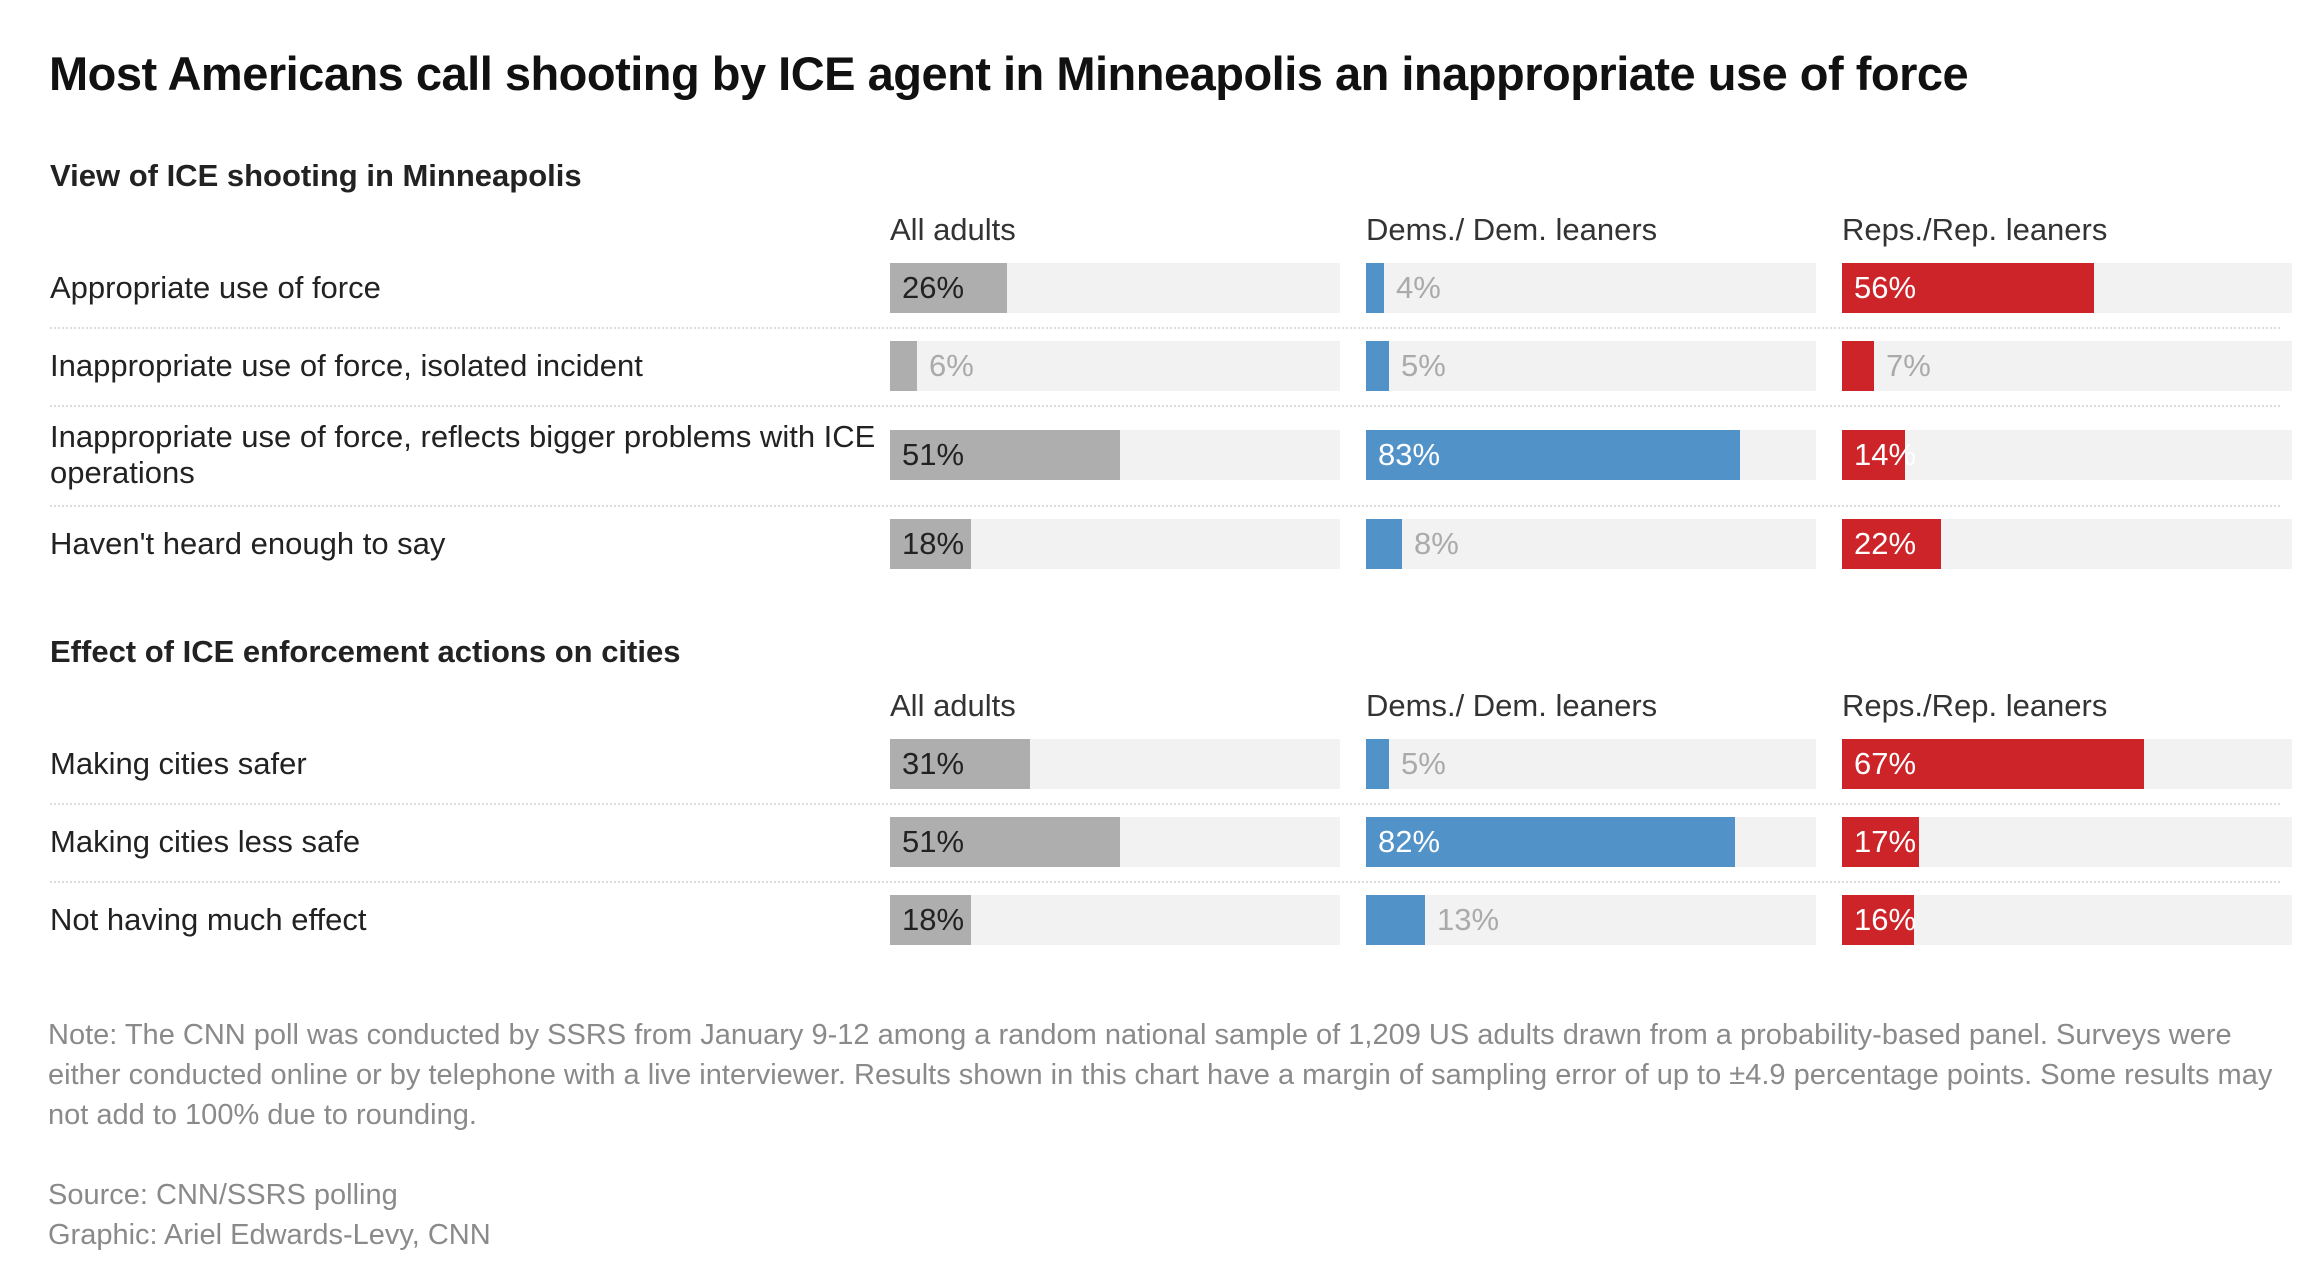 The image size is (2324, 1274). I want to click on data-label: 22%, so click(1885, 543).